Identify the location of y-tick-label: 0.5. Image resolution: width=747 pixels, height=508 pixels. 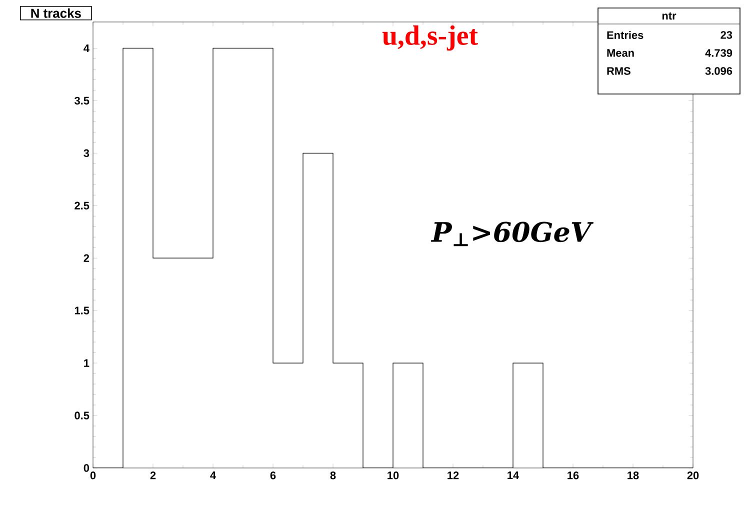
(82, 416).